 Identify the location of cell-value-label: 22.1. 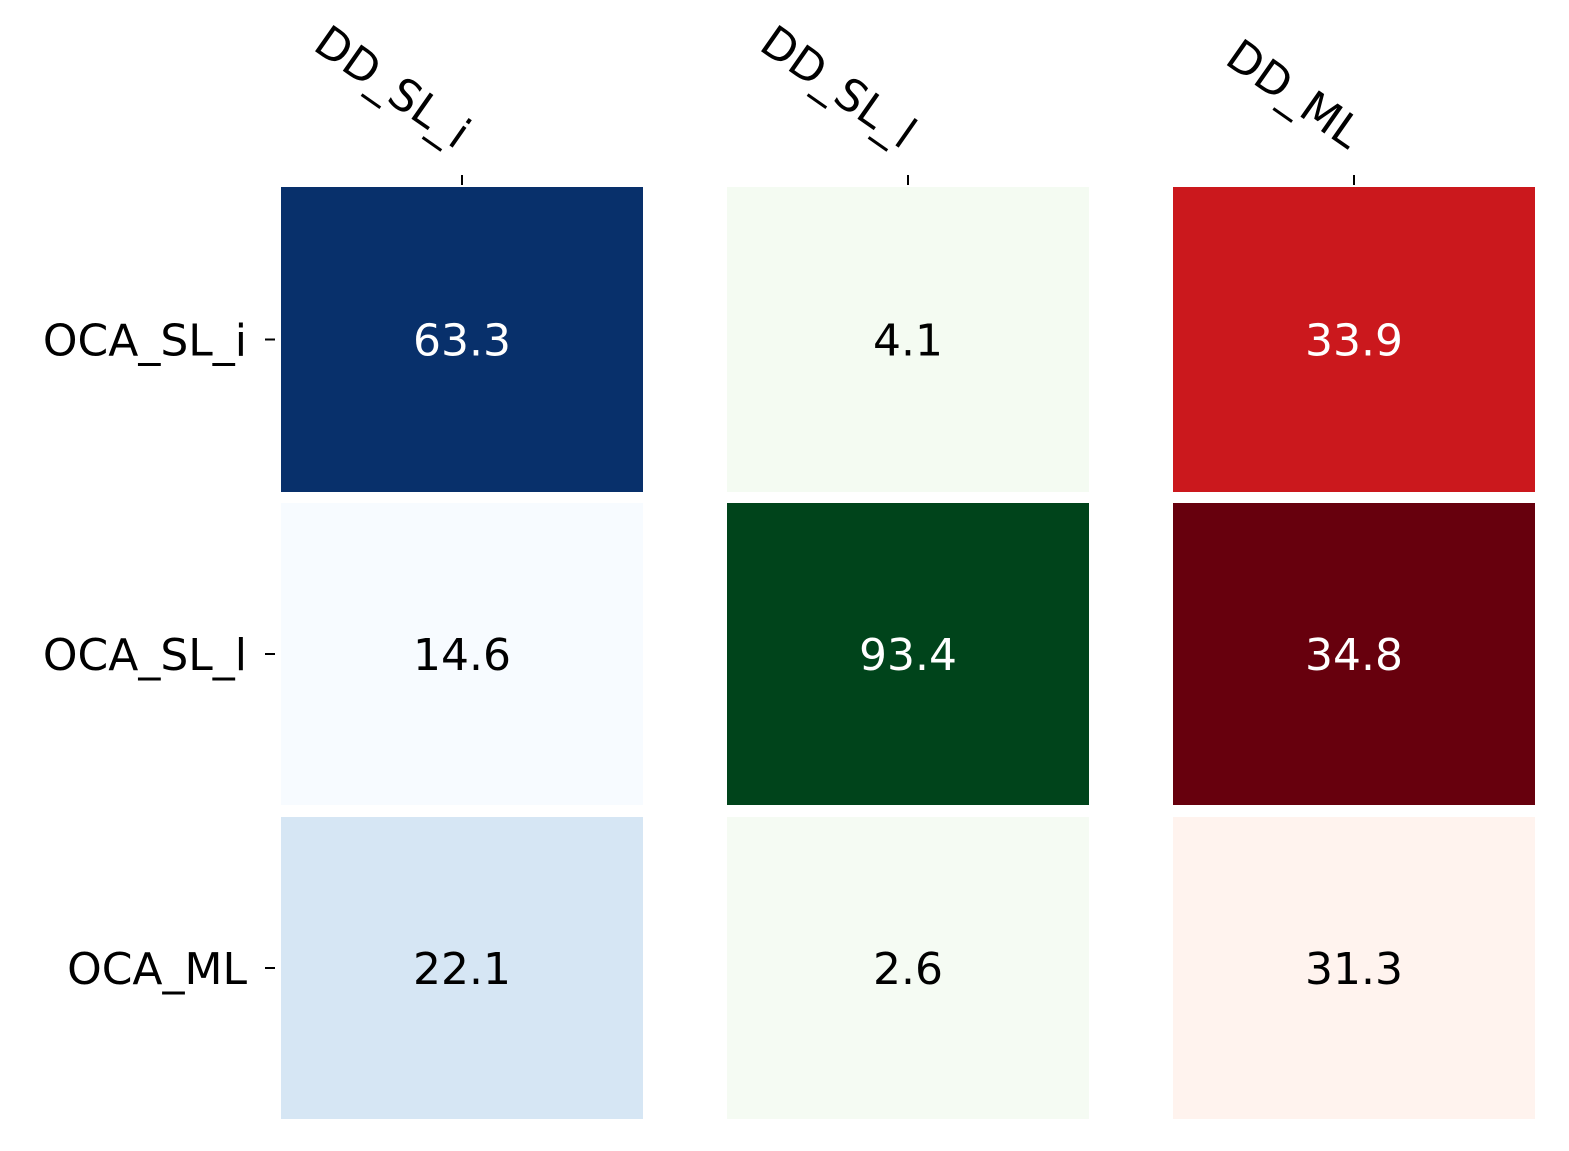
(462, 969).